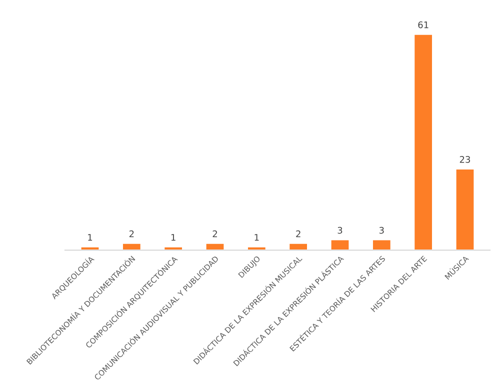 The height and width of the screenshot is (391, 500). What do you see at coordinates (423, 24) in the screenshot?
I see `data-label: 61` at bounding box center [423, 24].